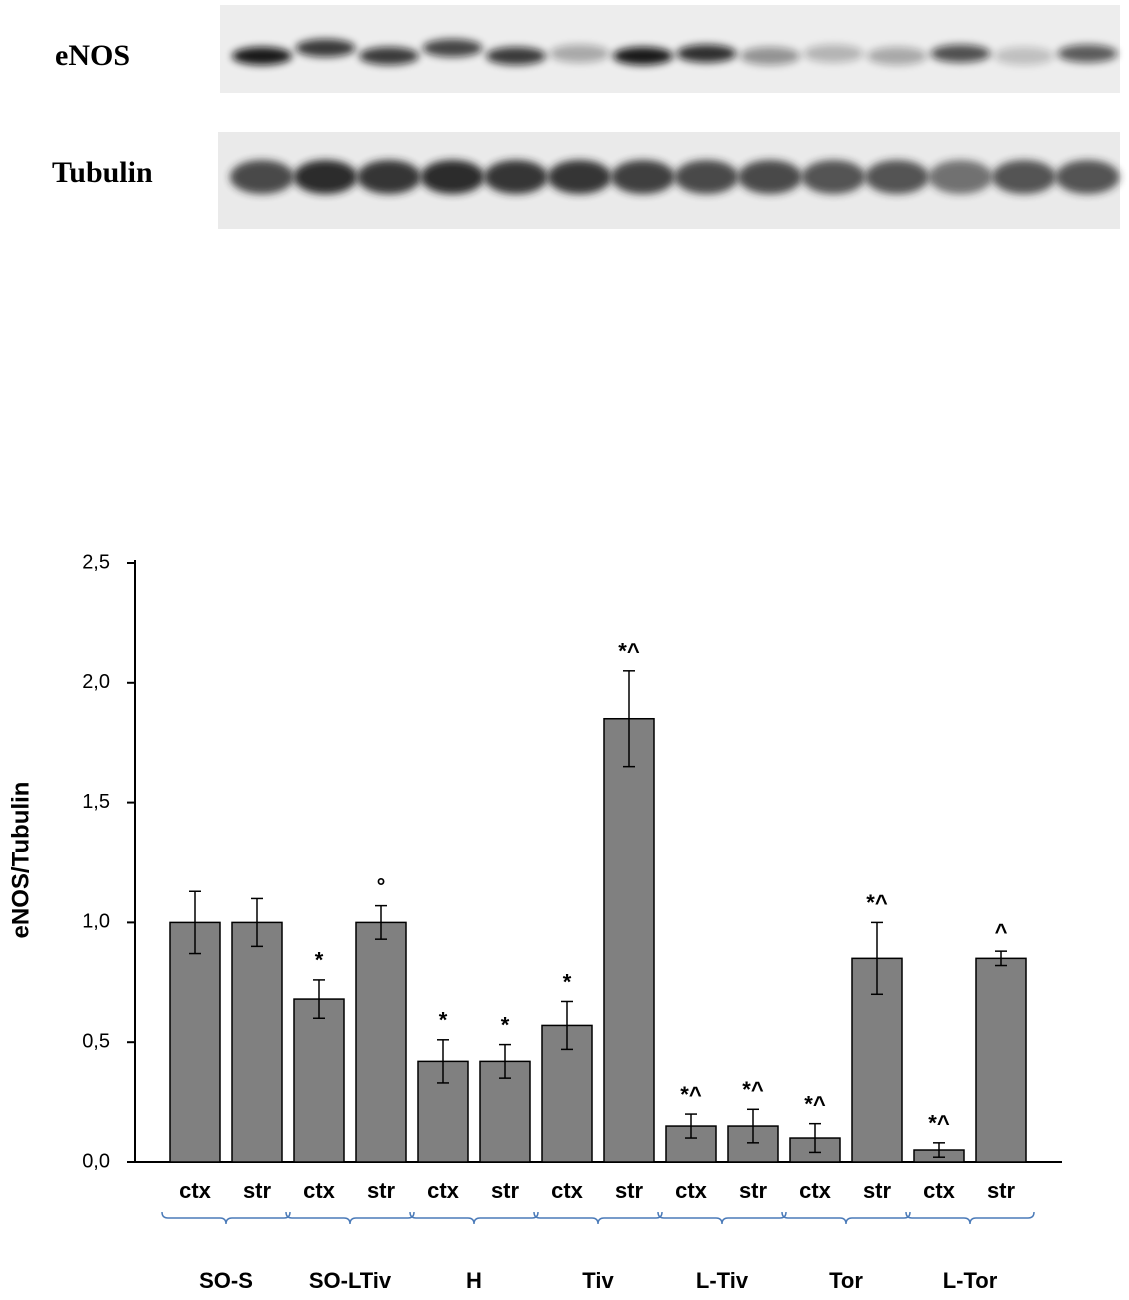 The width and height of the screenshot is (1129, 1300). What do you see at coordinates (20, 860) in the screenshot?
I see `y-axis-label: eNOS/Tubulin` at bounding box center [20, 860].